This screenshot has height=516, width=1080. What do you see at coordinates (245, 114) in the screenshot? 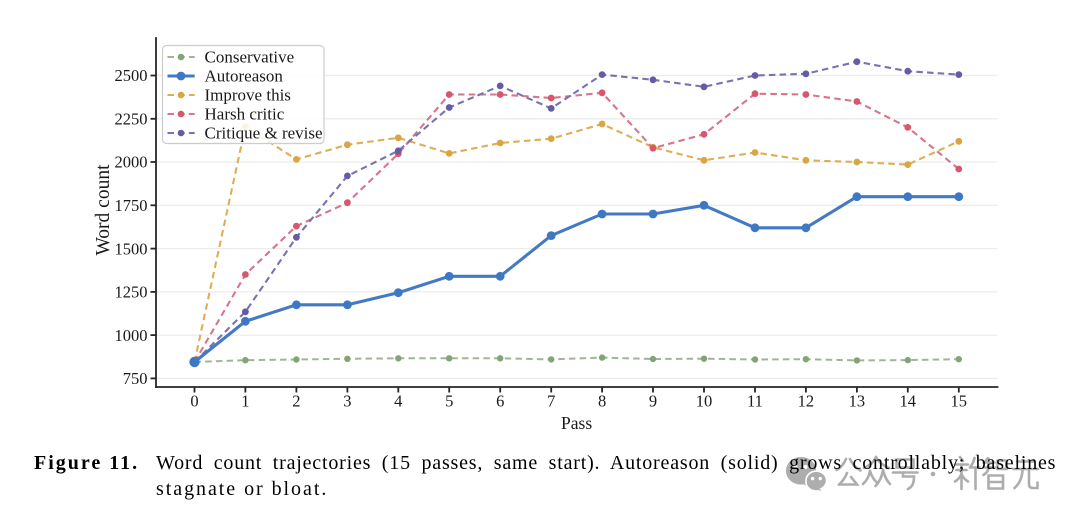
I see `svg-text: Harsh critic` at bounding box center [245, 114].